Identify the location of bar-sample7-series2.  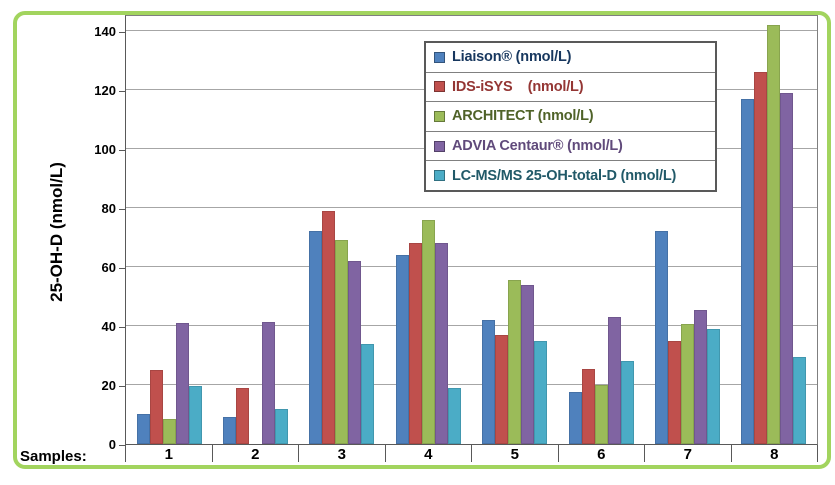
(674, 392).